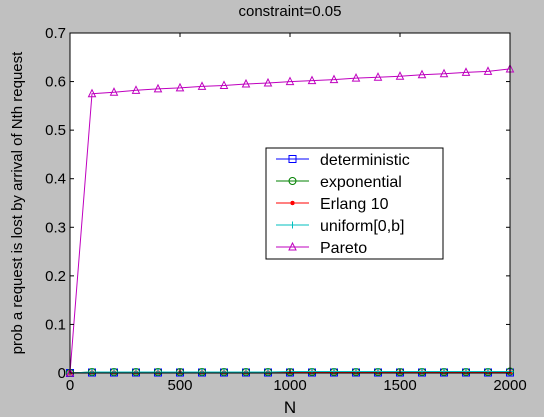  Describe the element at coordinates (55, 130) in the screenshot. I see `y-tick-label: 0.5` at that location.